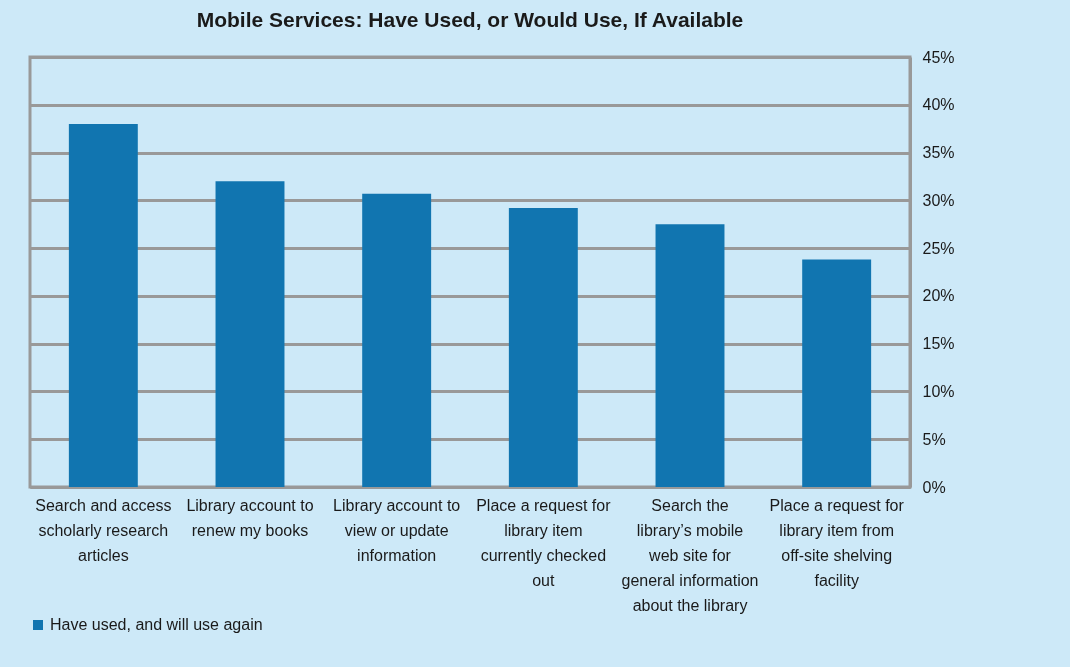 The width and height of the screenshot is (1070, 667). I want to click on chart-title: Mobile Services: Have Used, or Would Use, If Available, so click(470, 19).